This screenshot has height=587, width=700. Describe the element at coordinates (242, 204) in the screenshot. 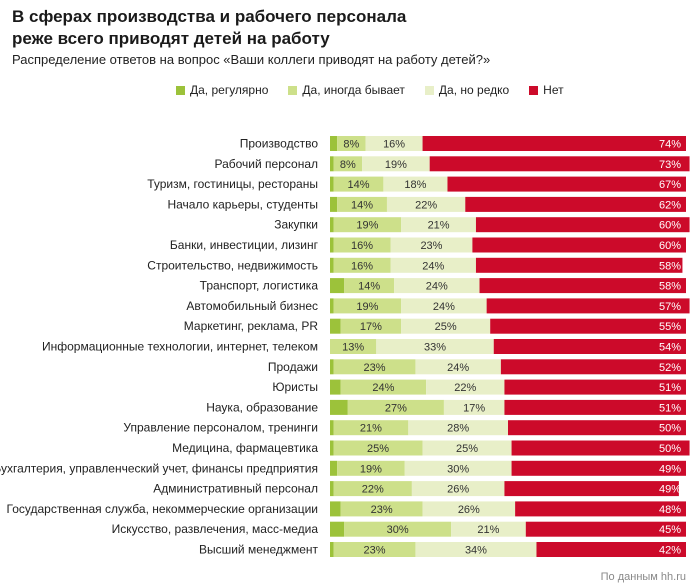

I see `category-label: Начало карьеры, студенты` at that location.